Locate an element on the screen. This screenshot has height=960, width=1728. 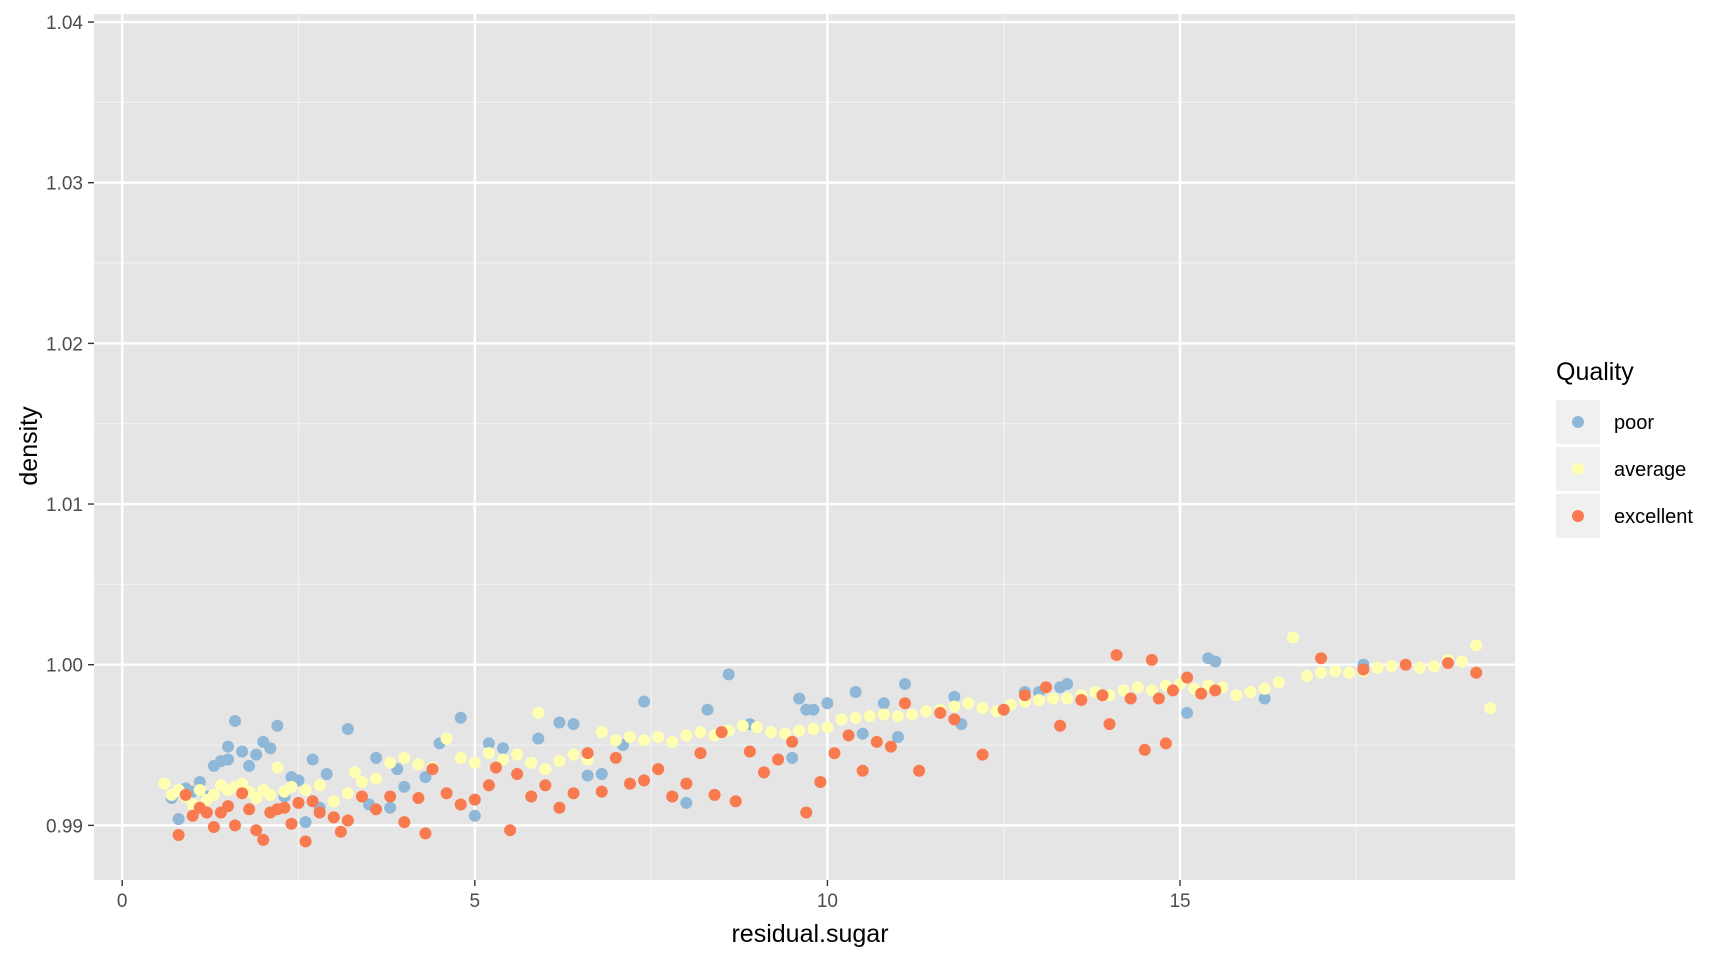
x-axis-title: residual.sugar is located at coordinates (809, 934).